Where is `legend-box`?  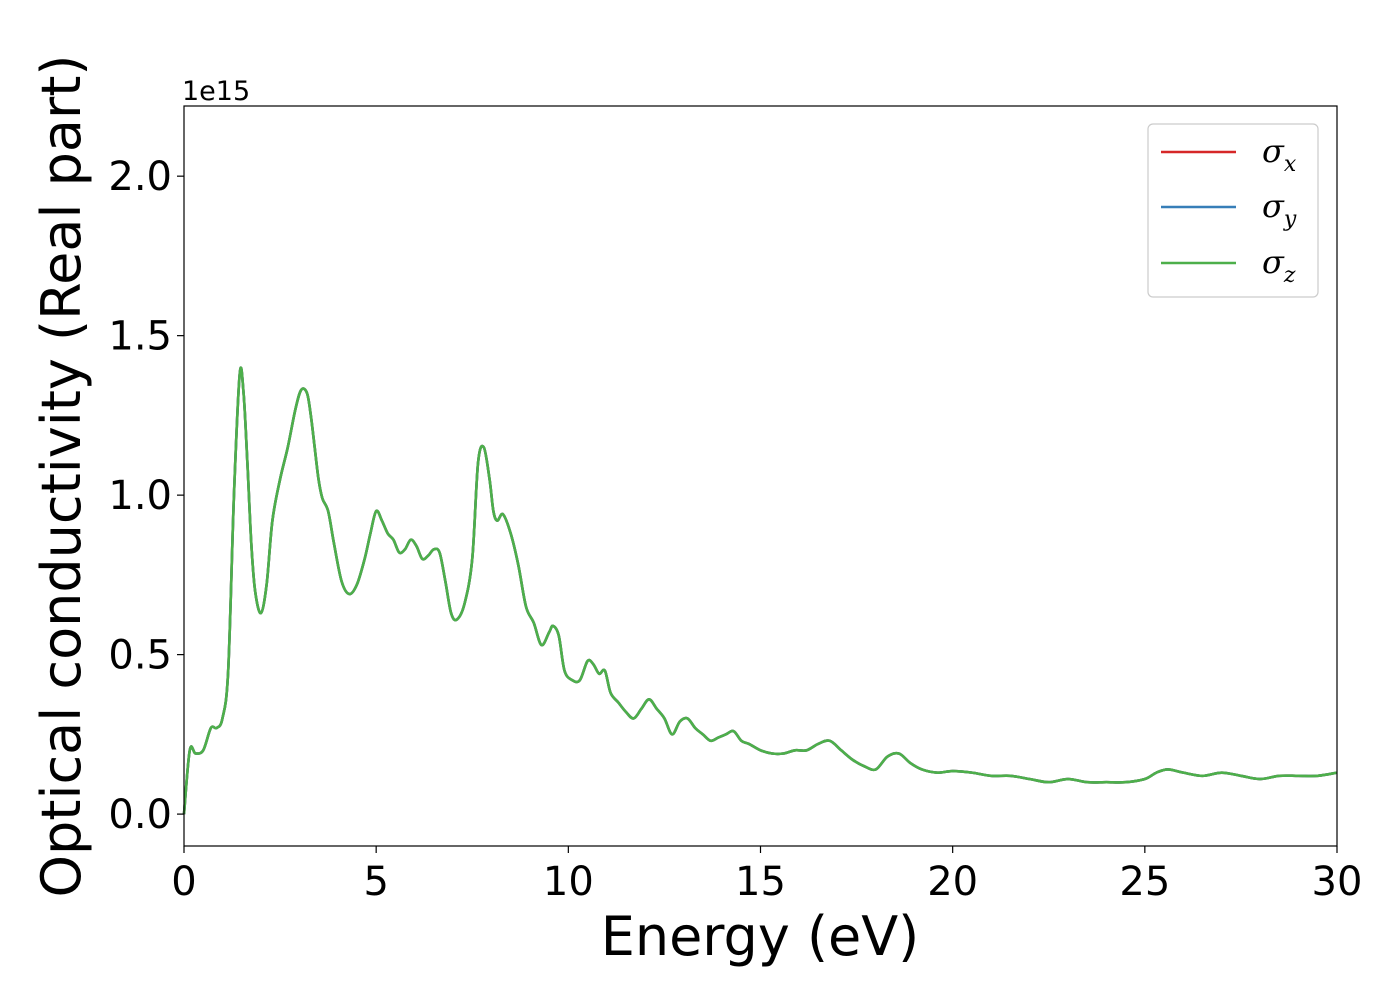 legend-box is located at coordinates (1233, 210).